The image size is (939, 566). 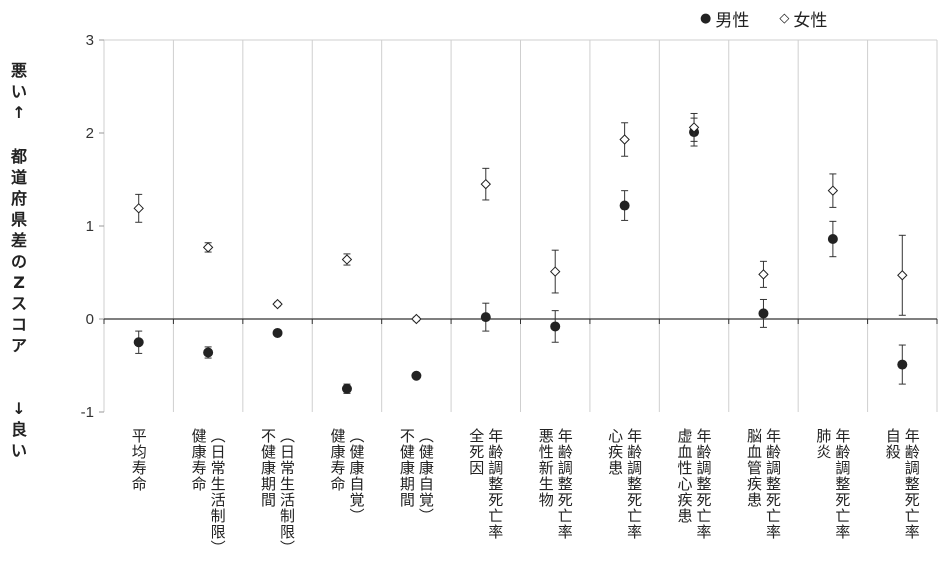 What do you see at coordinates (19, 408) in the screenshot?
I see `y-label-char: ↓` at bounding box center [19, 408].